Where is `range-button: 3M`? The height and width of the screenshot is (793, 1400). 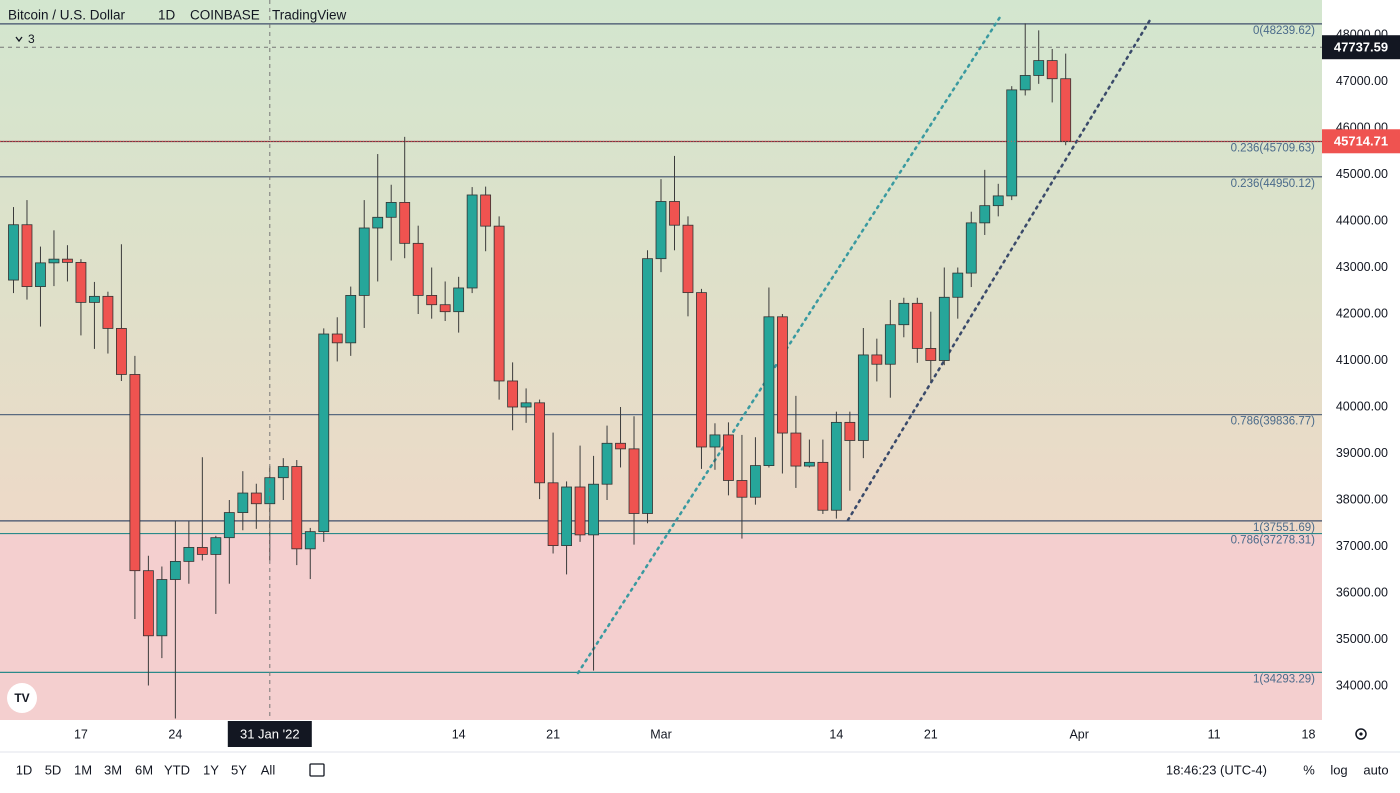
range-button: 3M is located at coordinates (113, 769).